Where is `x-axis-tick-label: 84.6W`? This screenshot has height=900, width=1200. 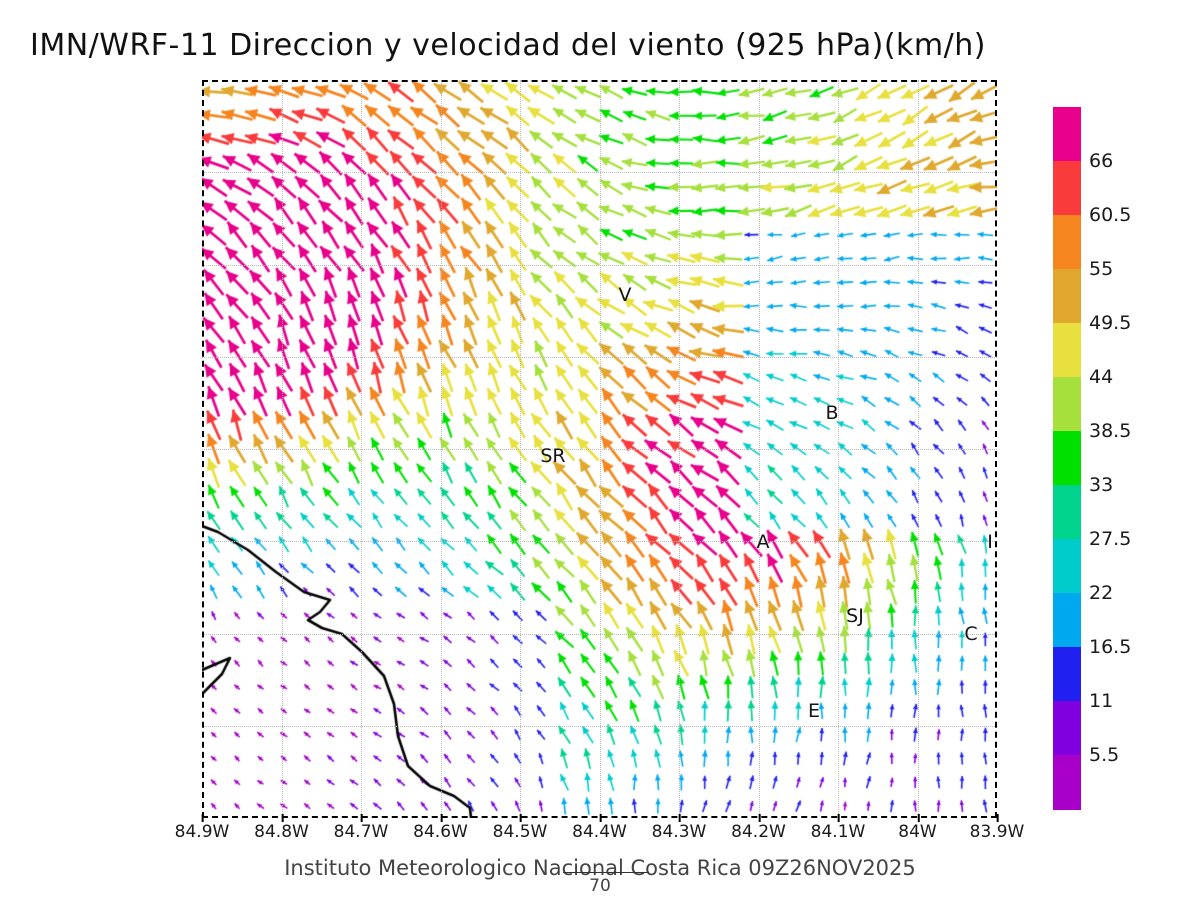 x-axis-tick-label: 84.6W is located at coordinates (440, 828).